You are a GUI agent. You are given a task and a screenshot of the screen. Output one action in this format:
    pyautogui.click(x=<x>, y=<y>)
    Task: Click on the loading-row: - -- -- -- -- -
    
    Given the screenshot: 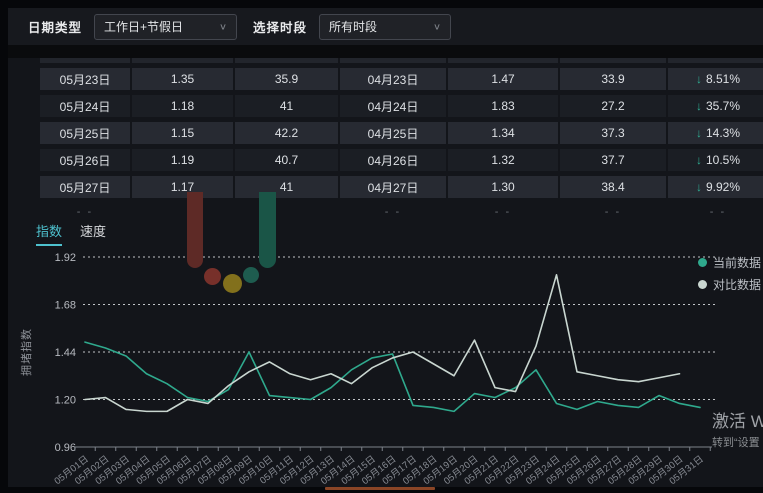 What is the action you would take?
    pyautogui.click(x=401, y=212)
    